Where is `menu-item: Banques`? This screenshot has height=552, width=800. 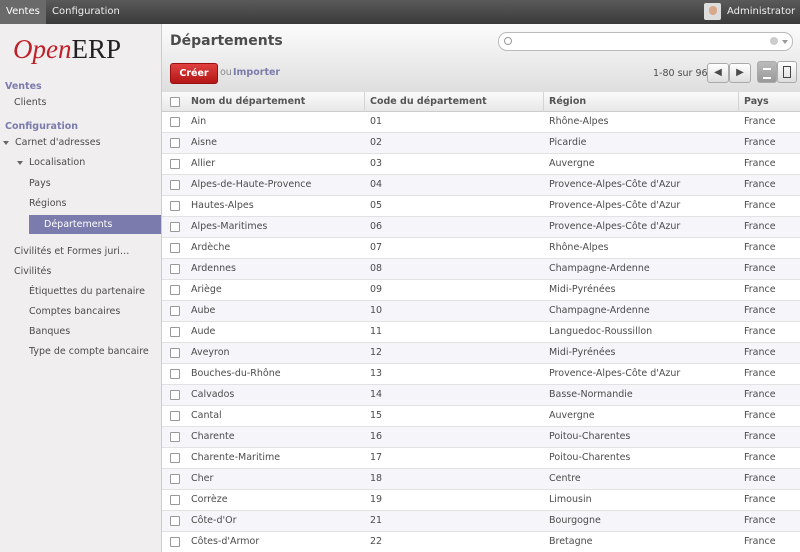 menu-item: Banques is located at coordinates (49, 331).